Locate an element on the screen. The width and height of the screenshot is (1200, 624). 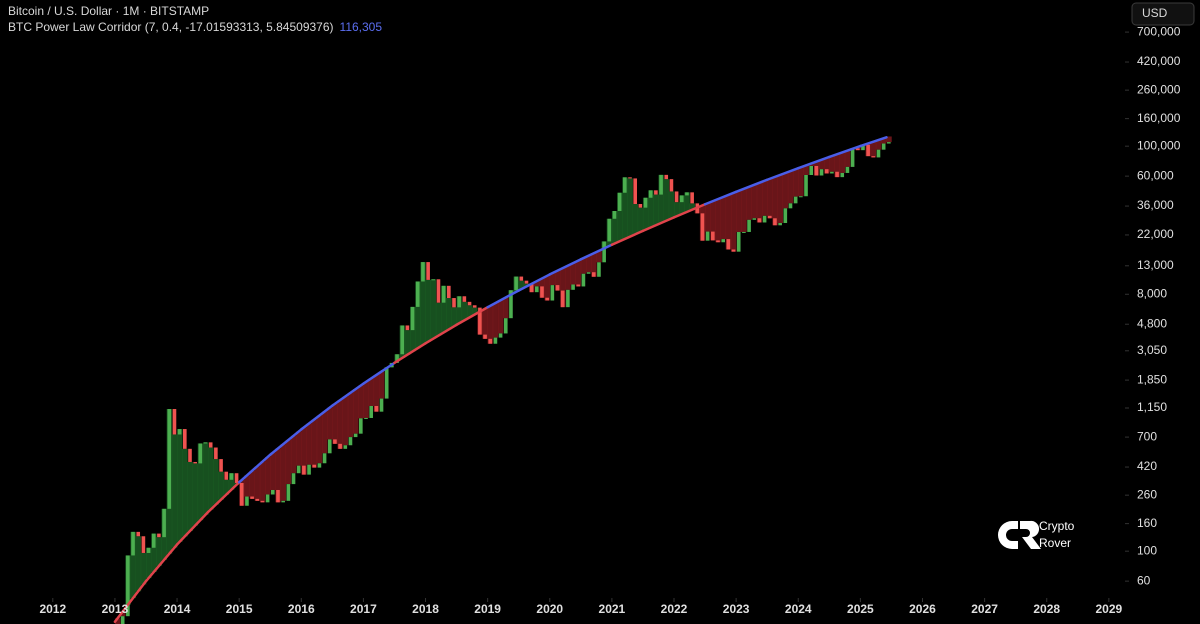
x-tick-label: 2021 is located at coordinates (612, 609).